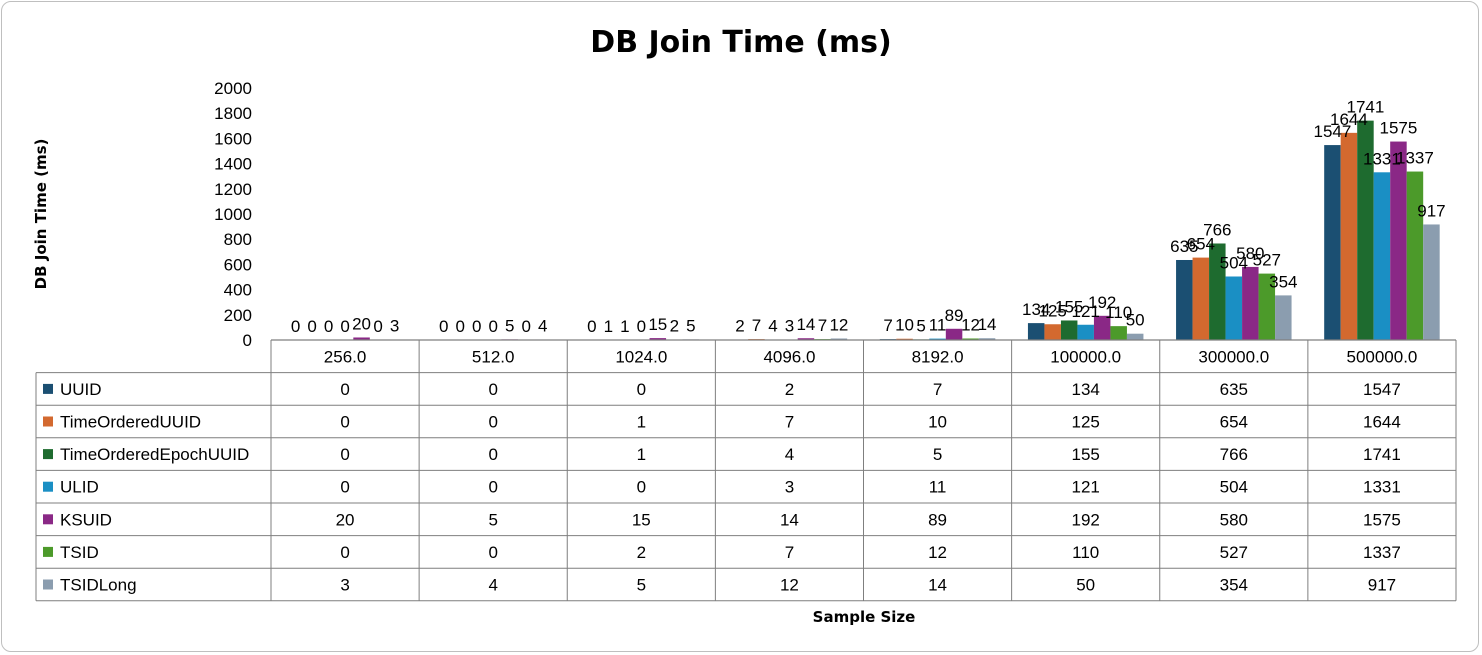  Describe the element at coordinates (238, 315) in the screenshot. I see `y-tick-label: 200` at that location.